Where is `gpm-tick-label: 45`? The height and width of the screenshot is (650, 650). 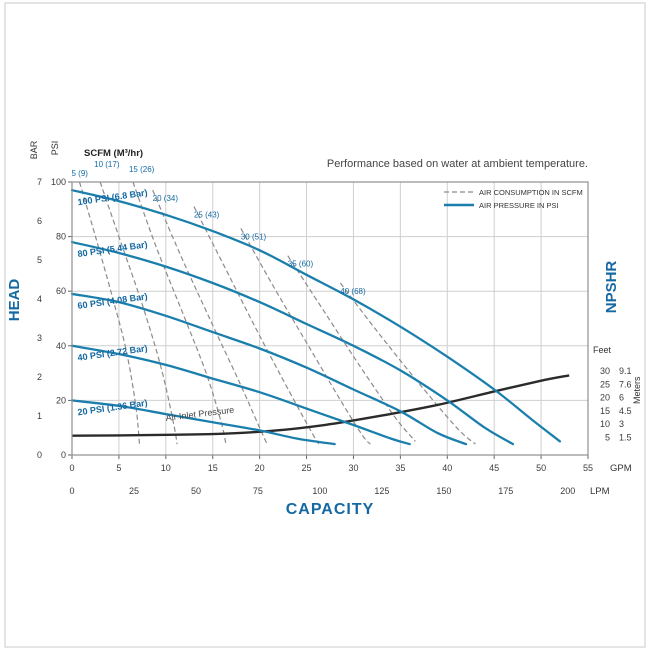 gpm-tick-label: 45 is located at coordinates (494, 468).